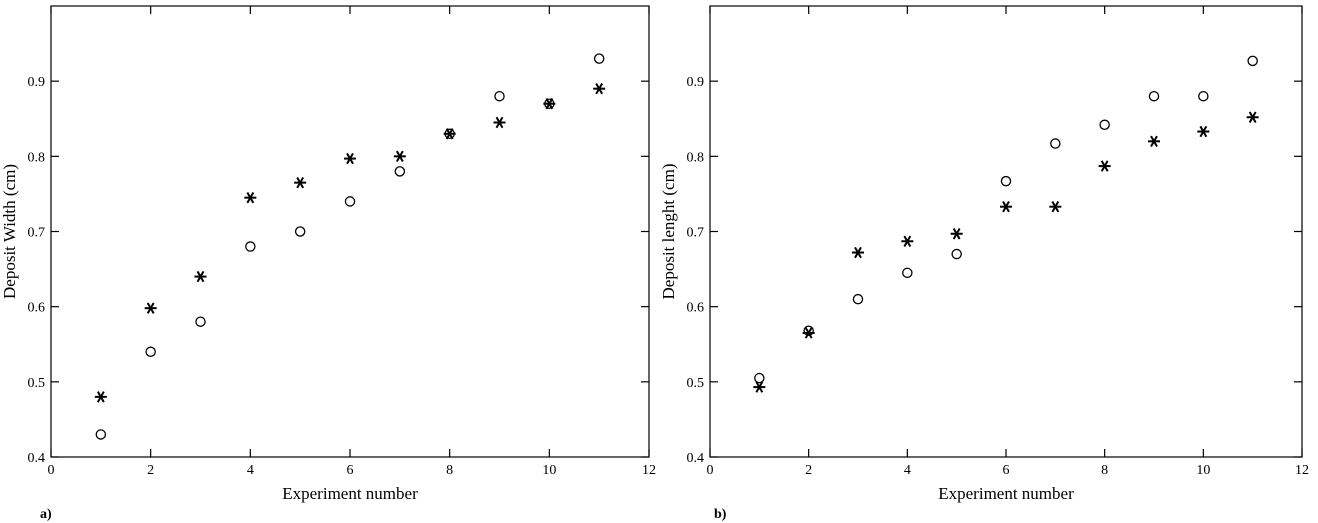  I want to click on y-axis-title: Deposit Width (cm), so click(9, 231).